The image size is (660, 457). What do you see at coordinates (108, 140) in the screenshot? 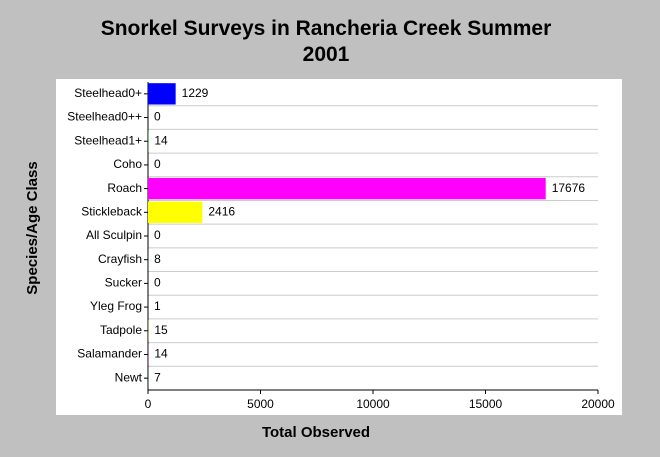
I see `y-tick-label: Steelhead1+` at bounding box center [108, 140].